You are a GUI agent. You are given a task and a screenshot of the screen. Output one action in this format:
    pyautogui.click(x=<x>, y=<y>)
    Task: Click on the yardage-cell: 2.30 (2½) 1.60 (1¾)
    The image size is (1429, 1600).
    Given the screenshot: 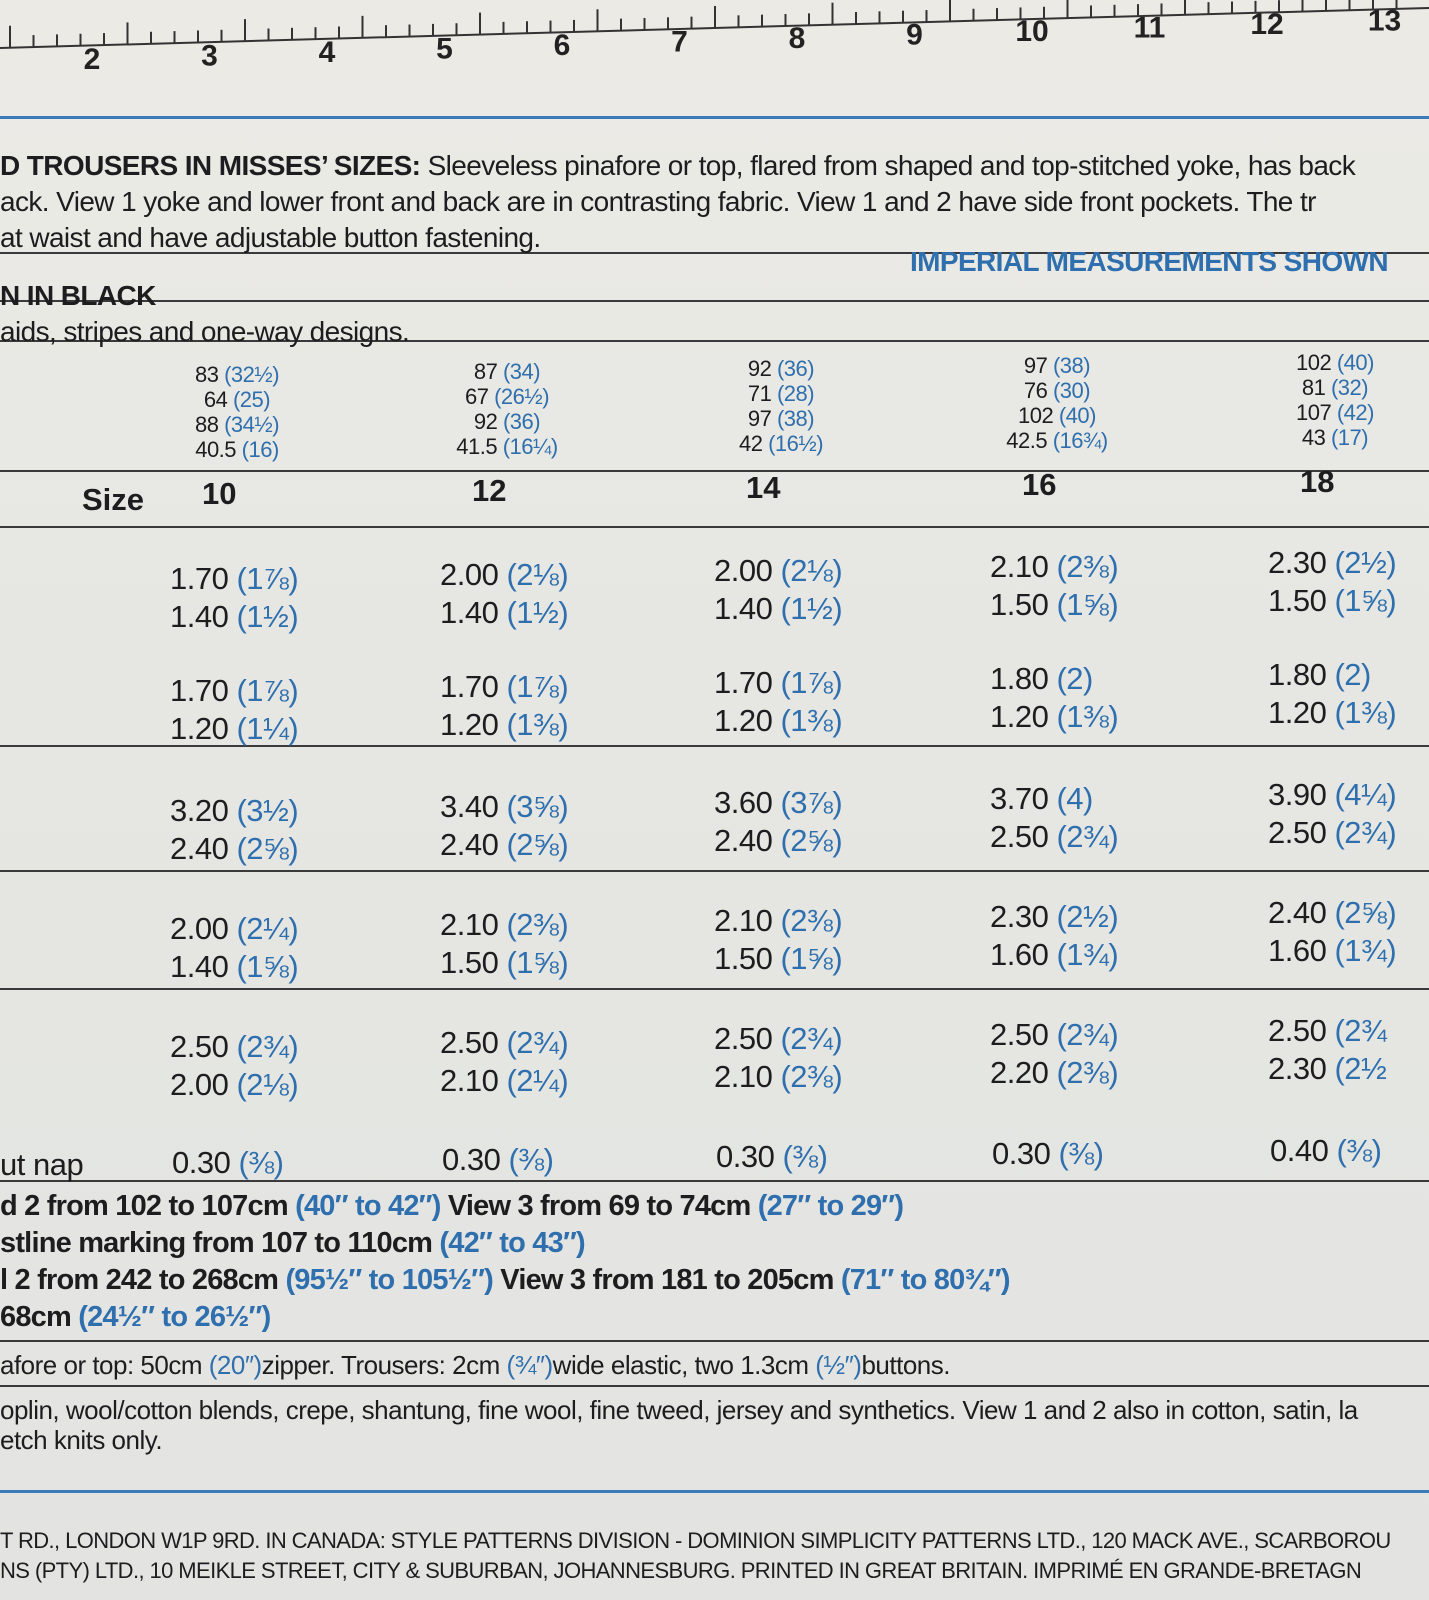 What is the action you would take?
    pyautogui.click(x=1054, y=936)
    